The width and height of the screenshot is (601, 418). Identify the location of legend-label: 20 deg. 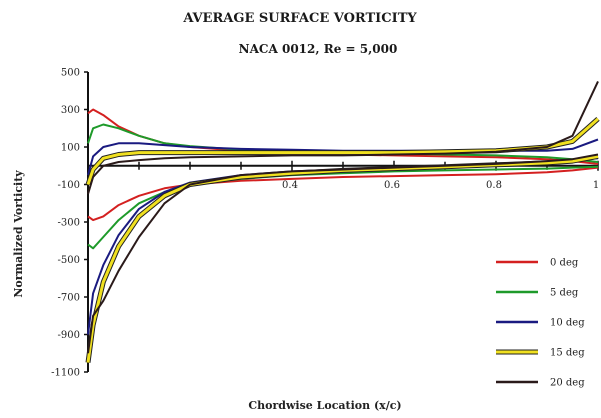
(567, 383).